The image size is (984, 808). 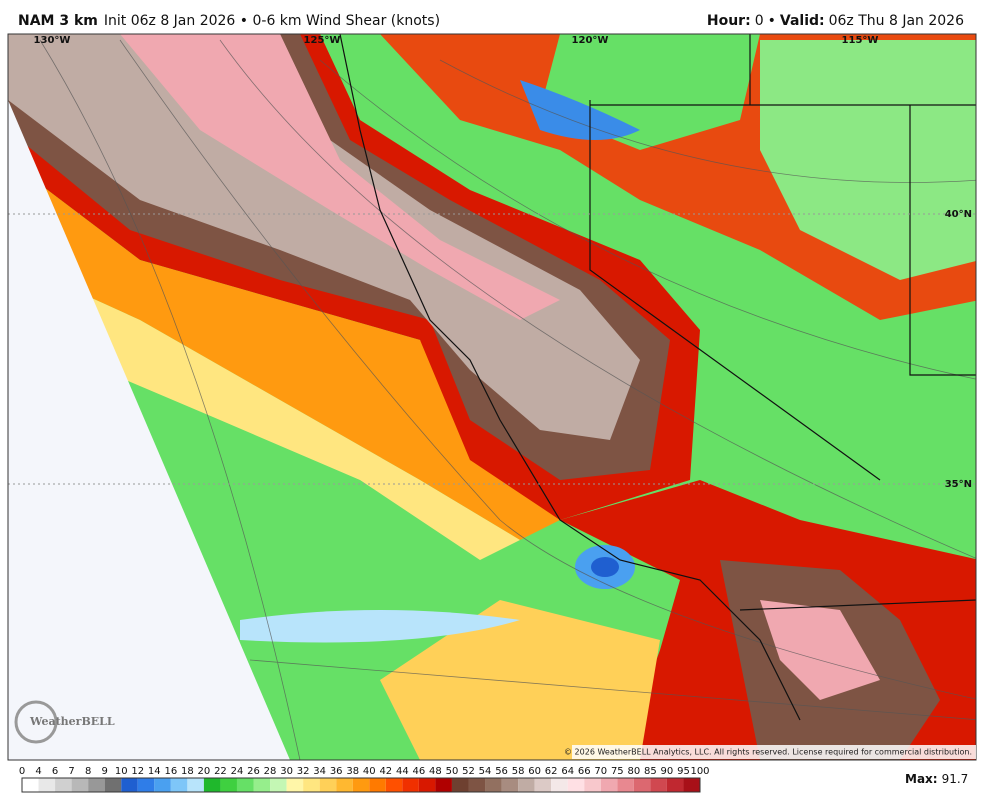 What do you see at coordinates (896, 21) in the screenshot?
I see `valid: 06z Thu 8 Jan 2026` at bounding box center [896, 21].